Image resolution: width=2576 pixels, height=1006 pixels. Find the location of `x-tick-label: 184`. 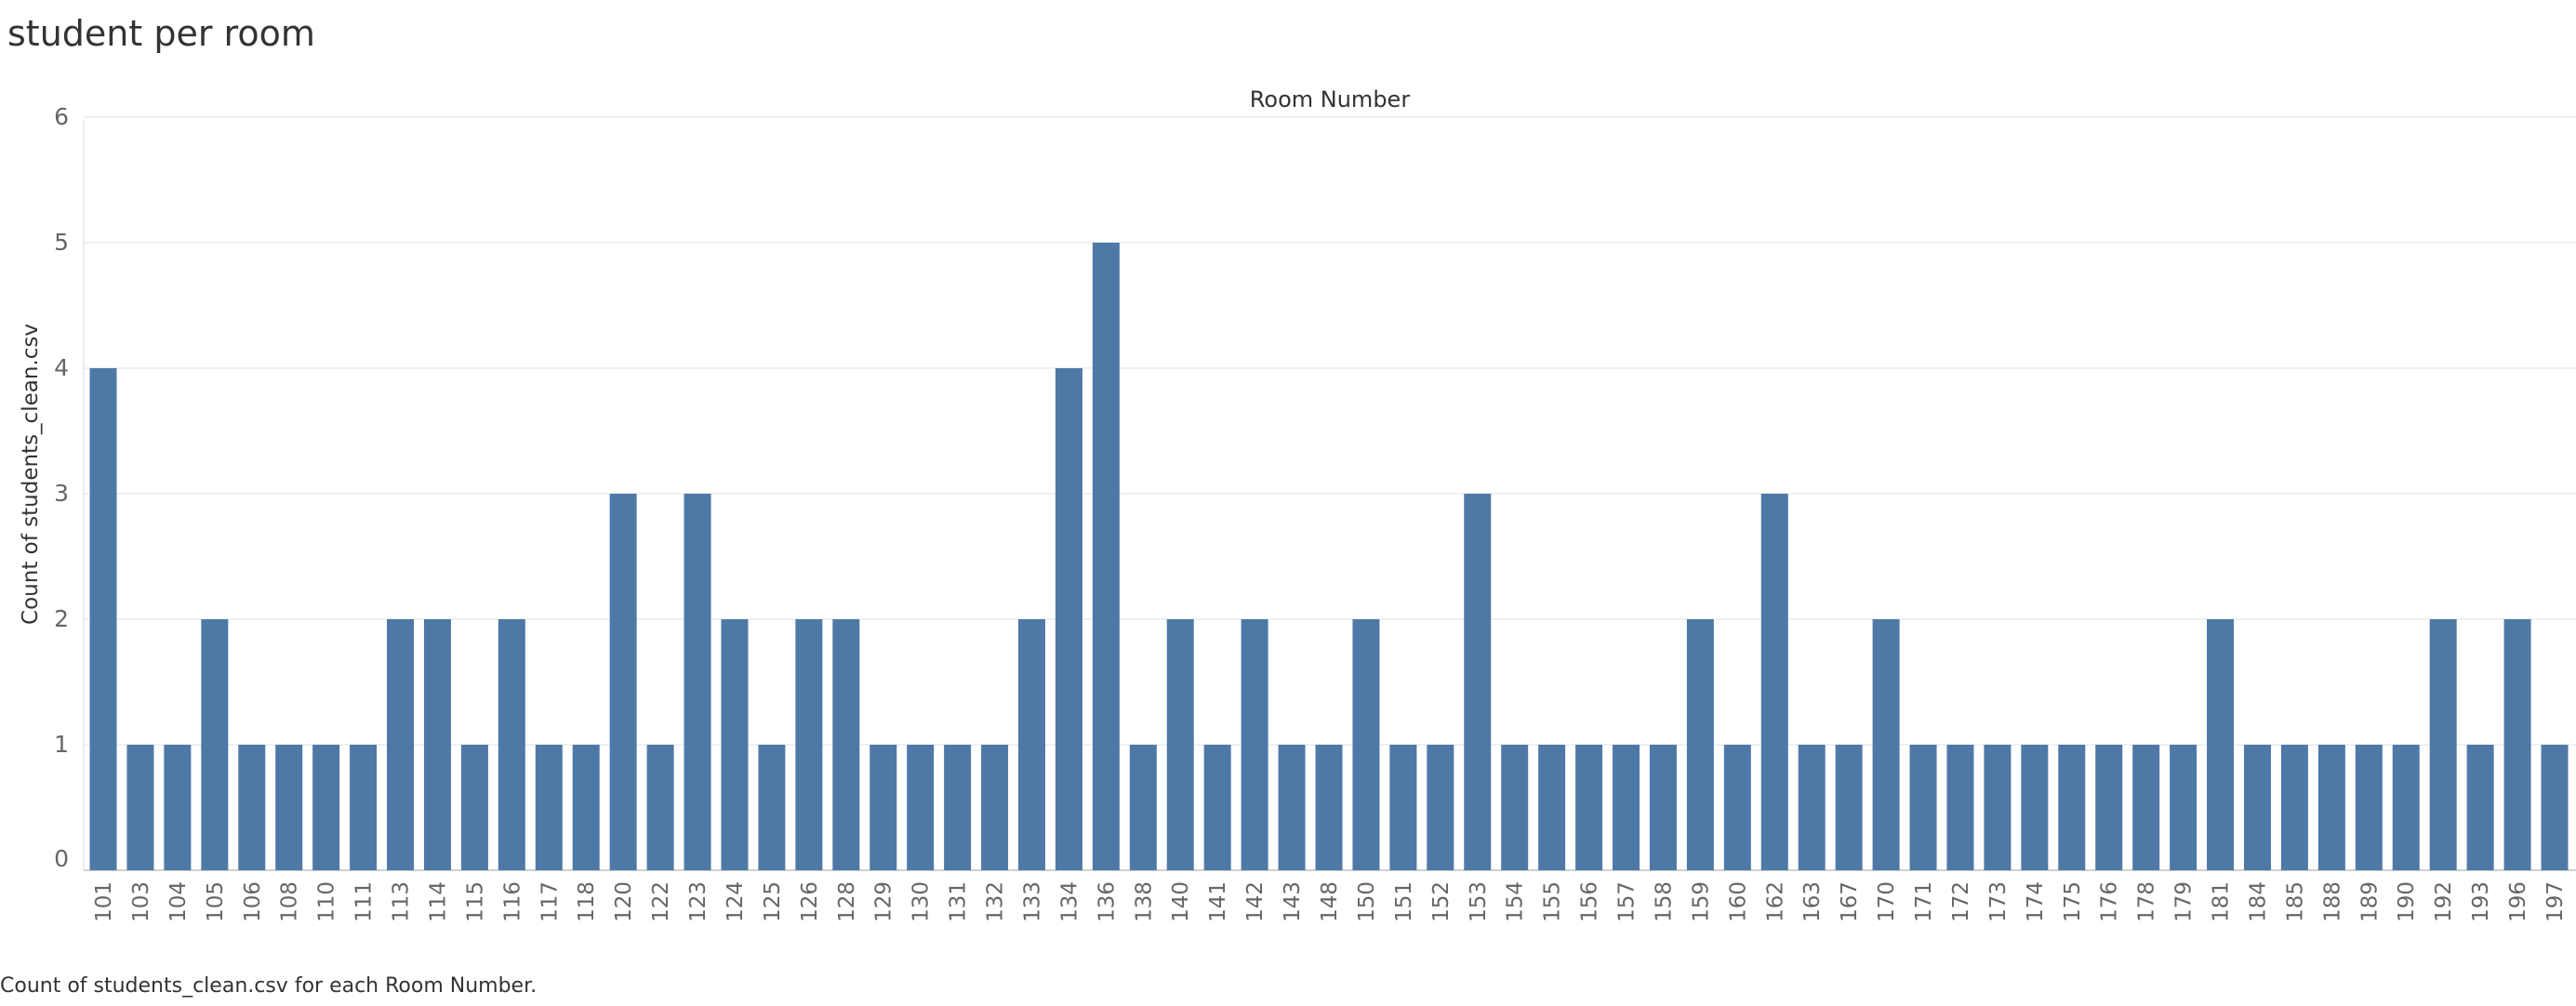

x-tick-label: 184 is located at coordinates (2258, 901).